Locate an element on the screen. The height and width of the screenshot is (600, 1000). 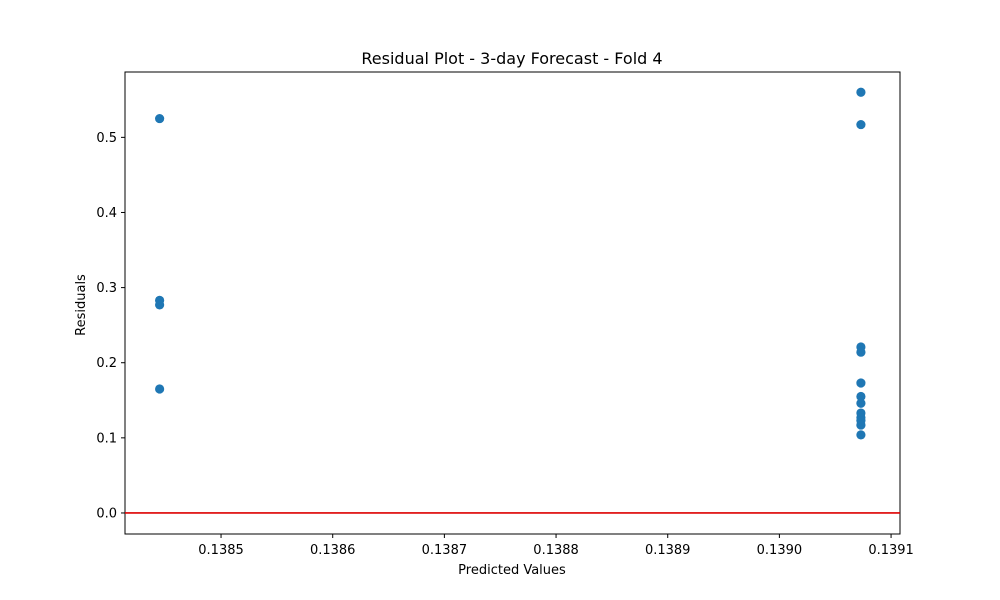
y-tick-label: 0.2 is located at coordinates (106, 363).